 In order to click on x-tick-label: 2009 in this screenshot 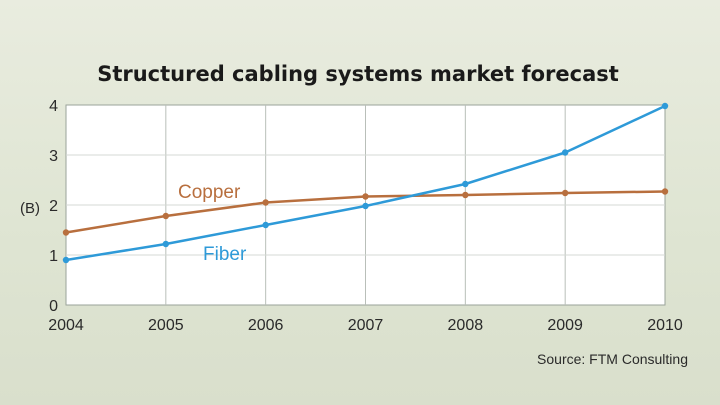, I will do `click(565, 325)`.